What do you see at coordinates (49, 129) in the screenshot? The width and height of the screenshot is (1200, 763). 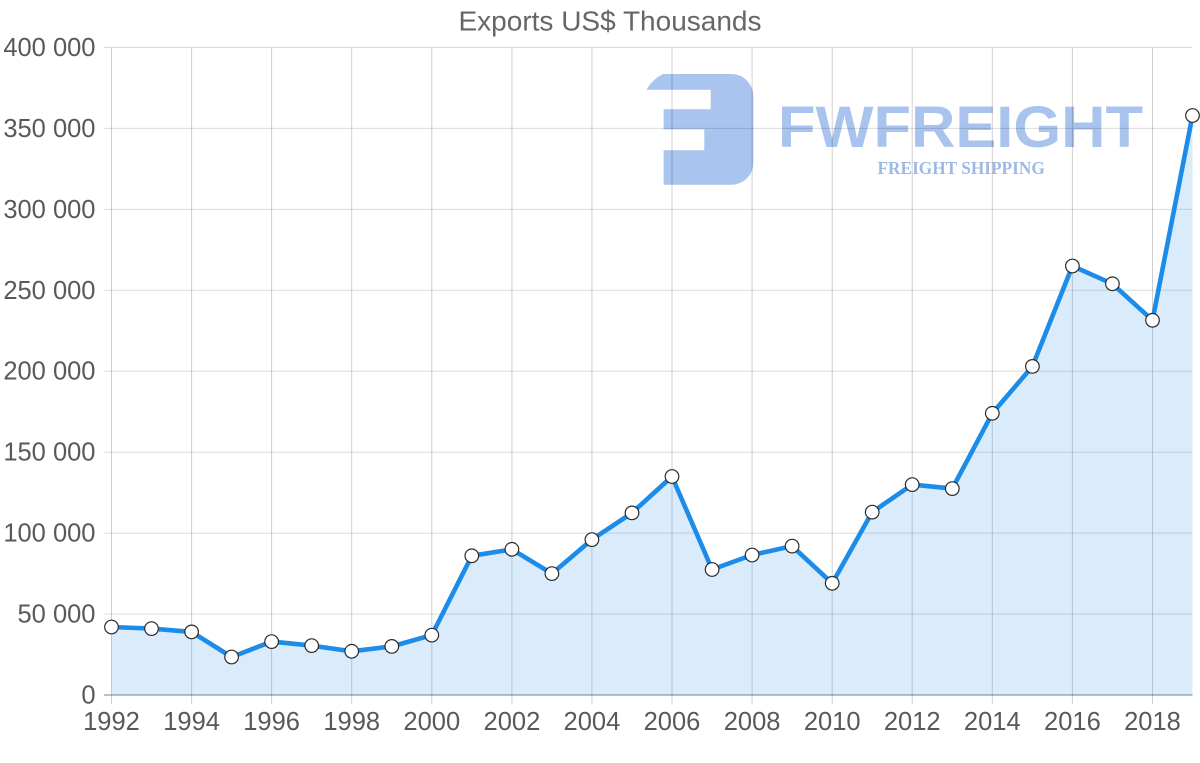 I see `svg-text: 350 000` at bounding box center [49, 129].